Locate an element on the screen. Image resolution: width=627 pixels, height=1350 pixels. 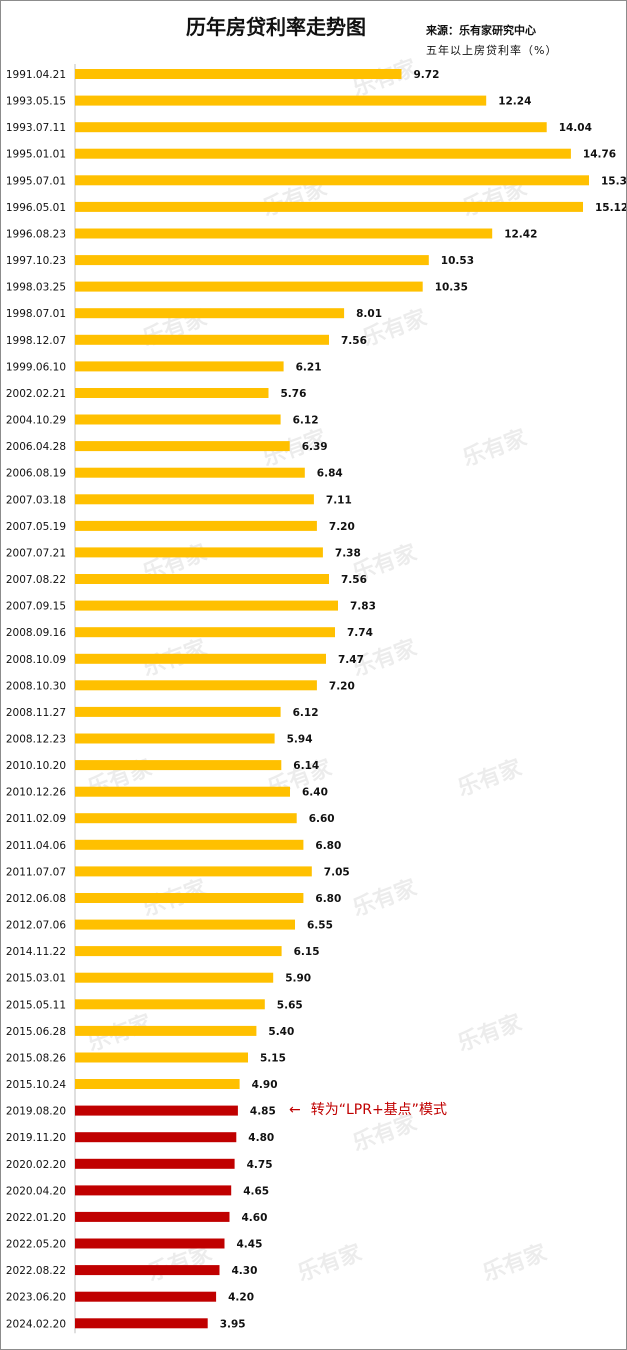
value-label-2020.02.20: 4.75 is located at coordinates (260, 1165).